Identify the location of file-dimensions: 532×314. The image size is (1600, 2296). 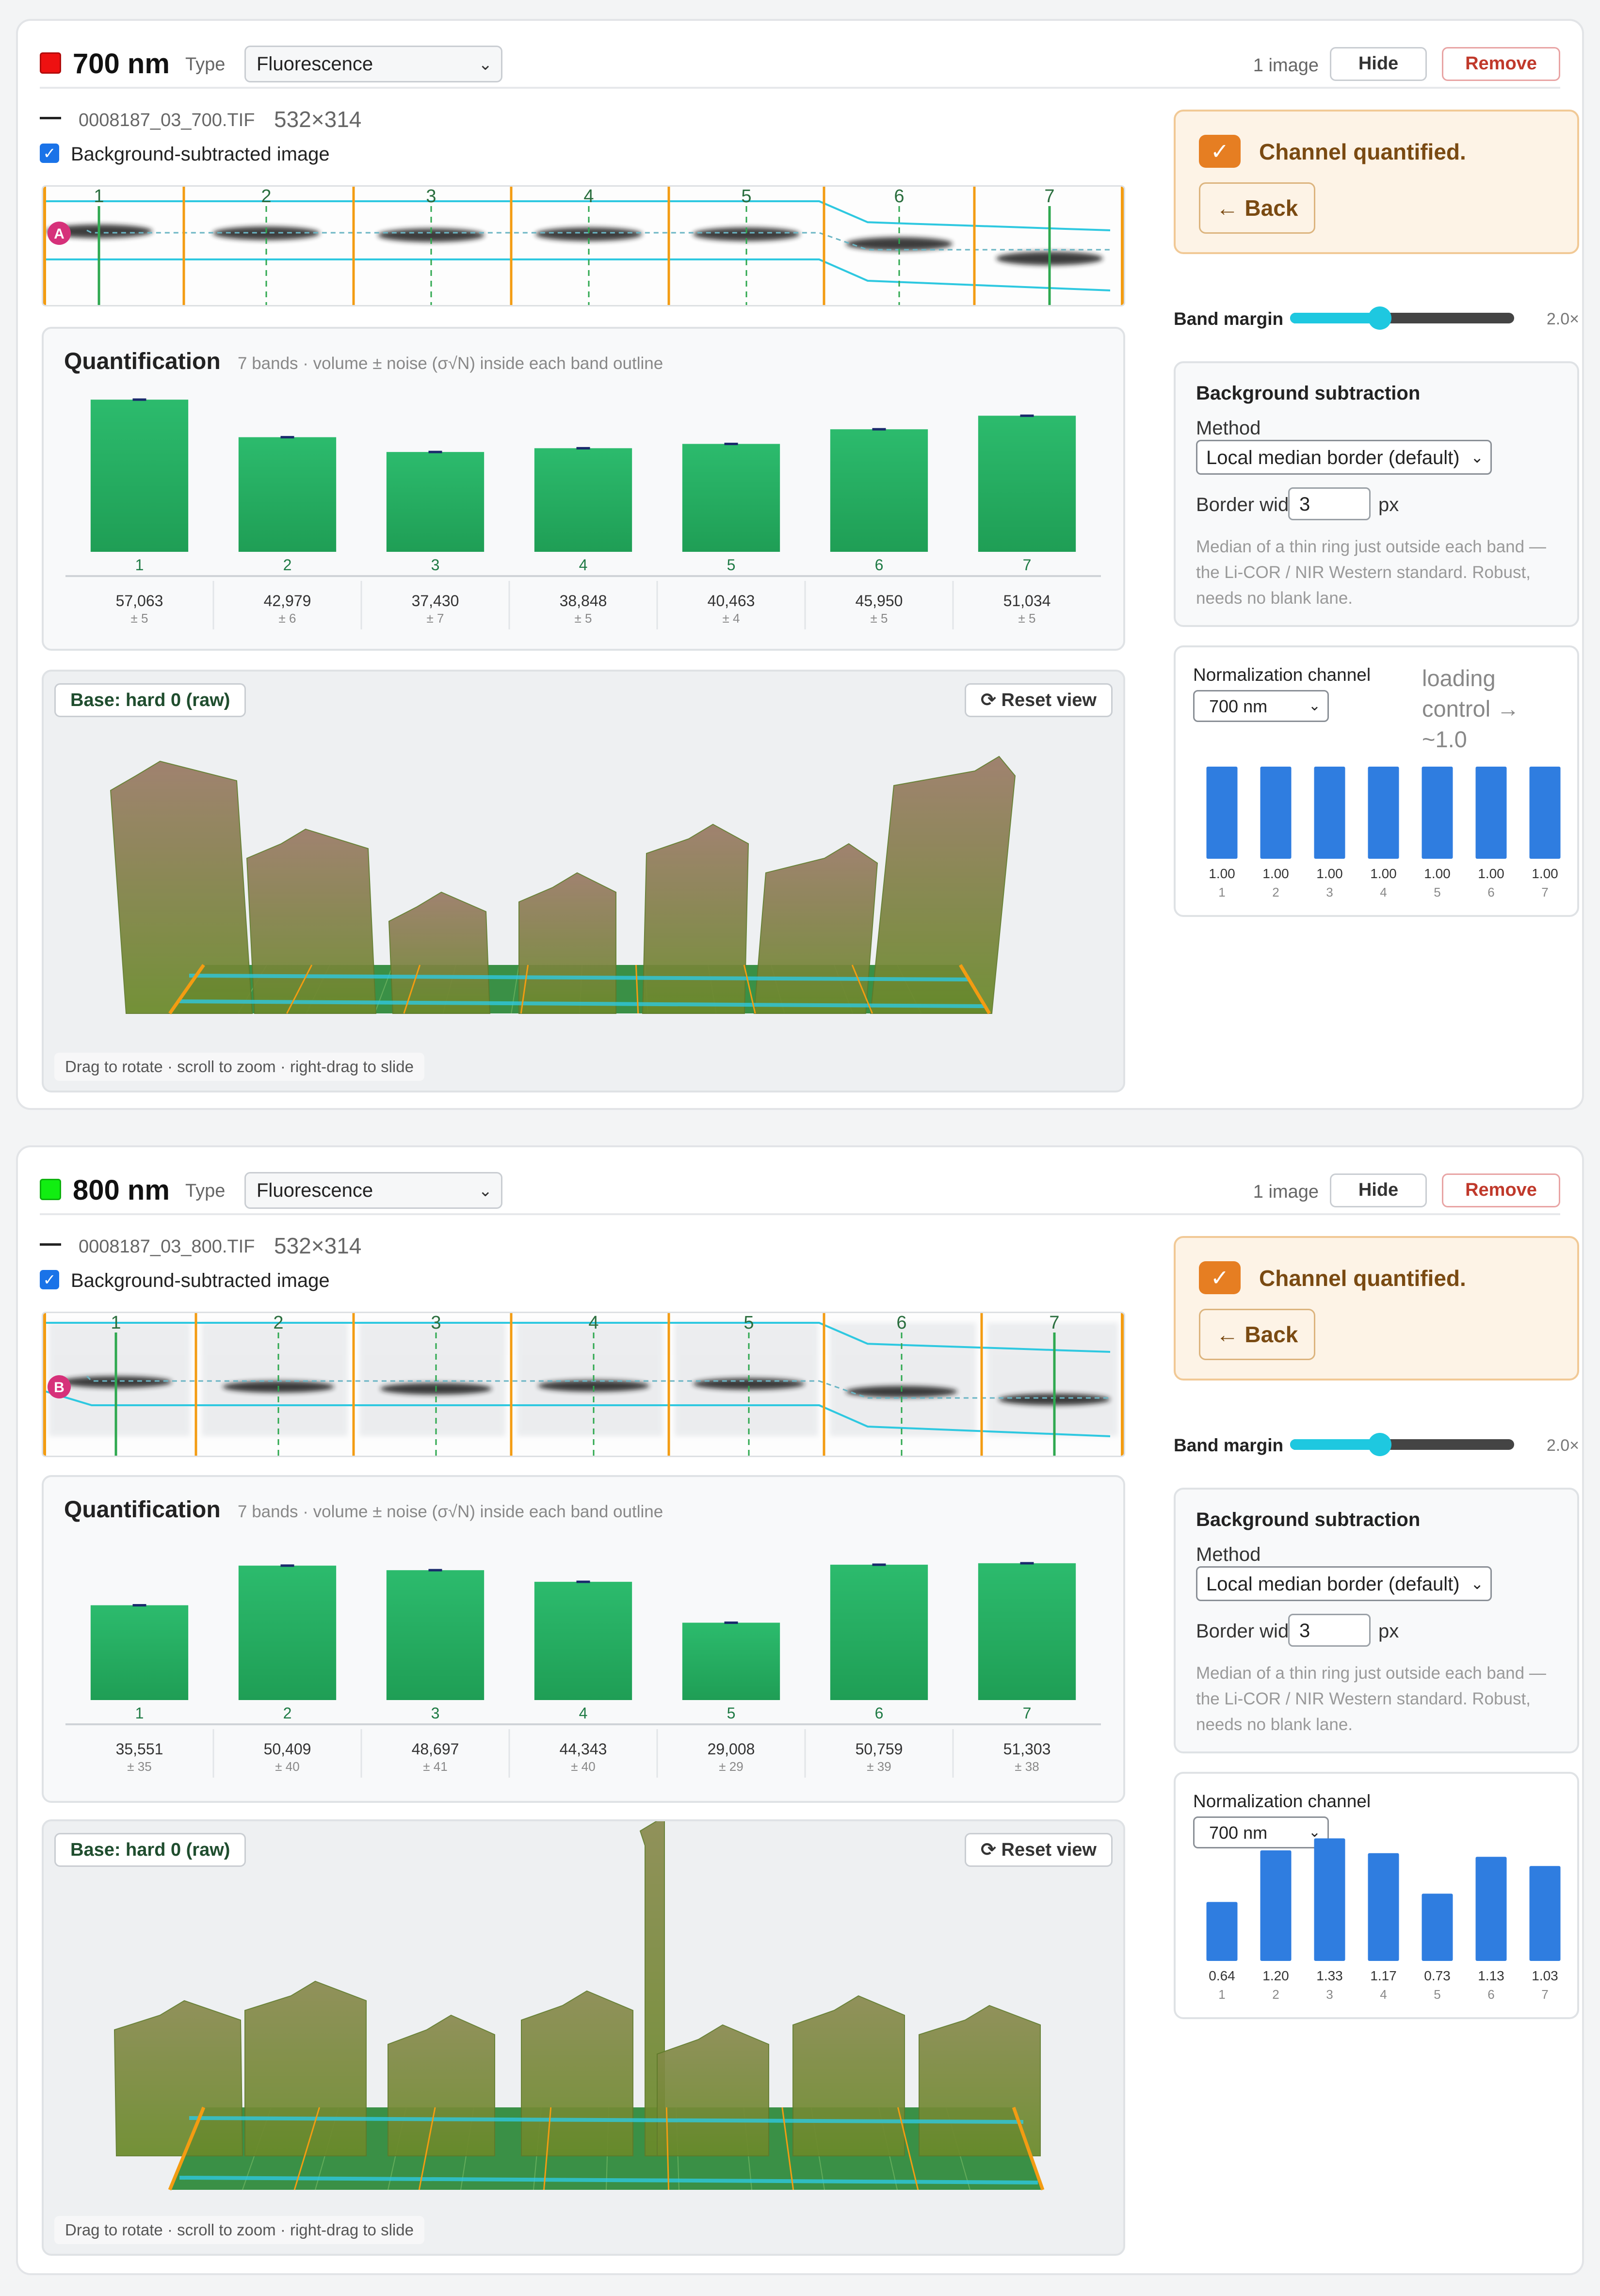
(318, 120).